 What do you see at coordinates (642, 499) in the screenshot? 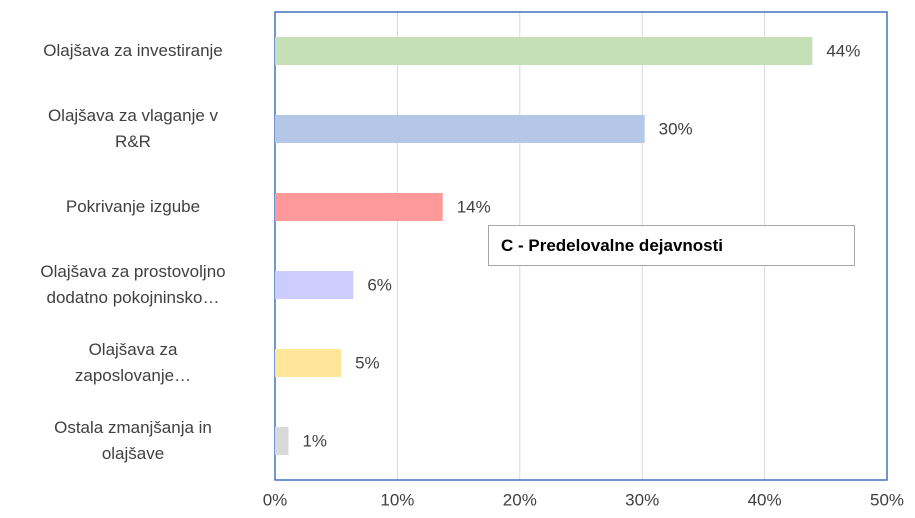
I see `x-tick-label: 30%` at bounding box center [642, 499].